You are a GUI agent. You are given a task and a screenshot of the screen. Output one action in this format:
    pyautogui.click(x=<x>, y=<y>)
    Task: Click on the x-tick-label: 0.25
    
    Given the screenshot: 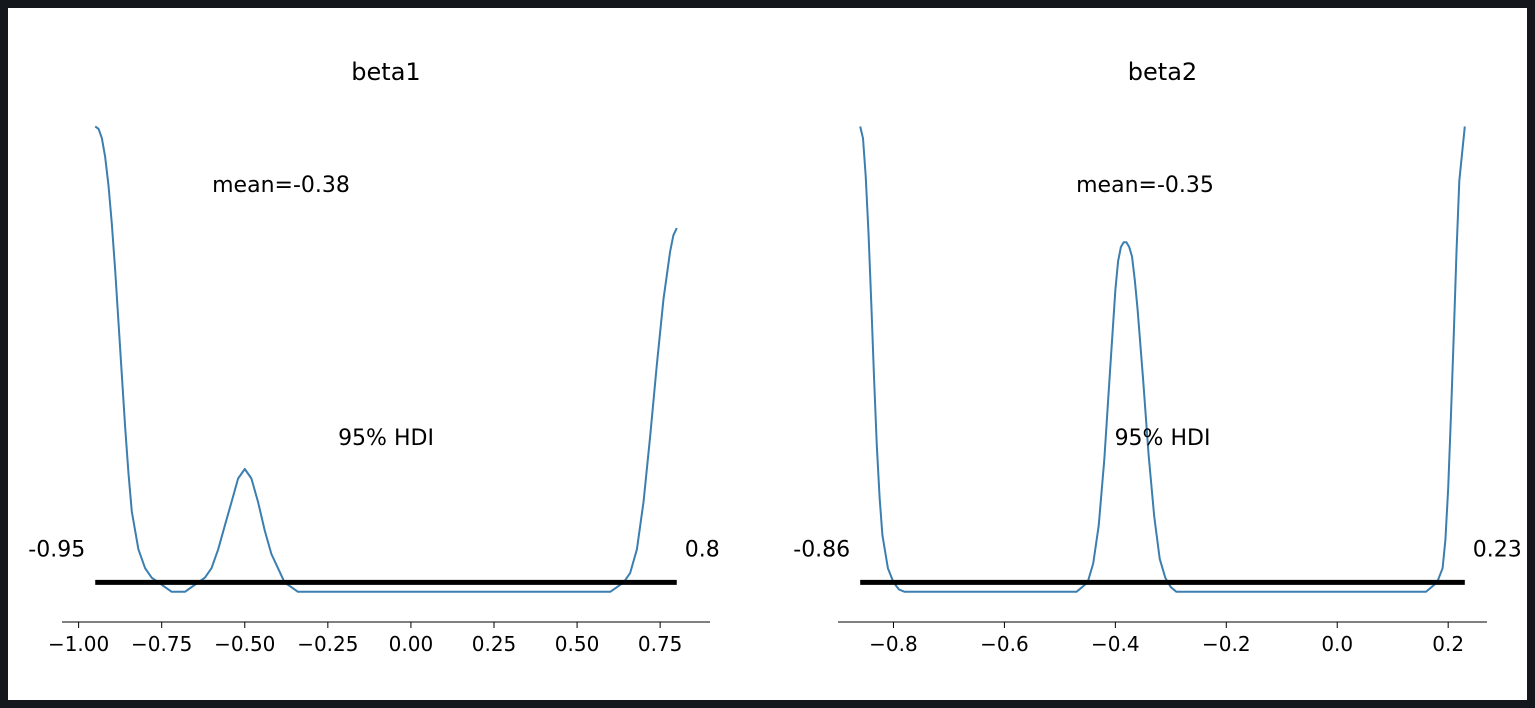 What is the action you would take?
    pyautogui.click(x=494, y=644)
    